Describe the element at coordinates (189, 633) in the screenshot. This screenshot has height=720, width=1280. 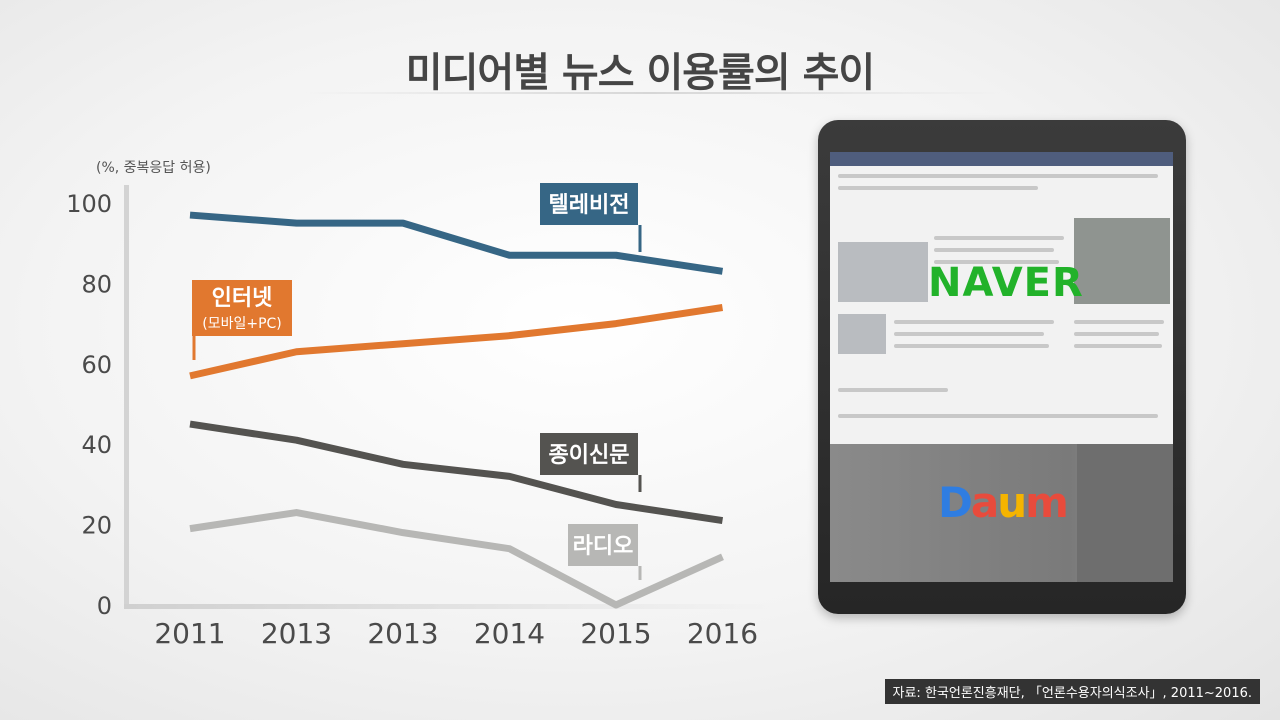
I see `x-tick-label: 2011` at that location.